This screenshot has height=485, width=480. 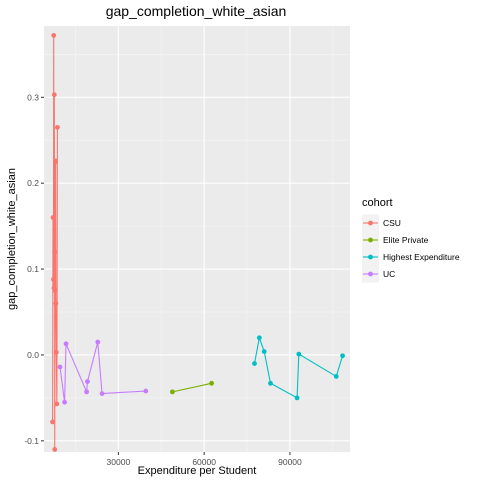 What do you see at coordinates (370, 274) in the screenshot?
I see `legend-key-point-uc` at bounding box center [370, 274].